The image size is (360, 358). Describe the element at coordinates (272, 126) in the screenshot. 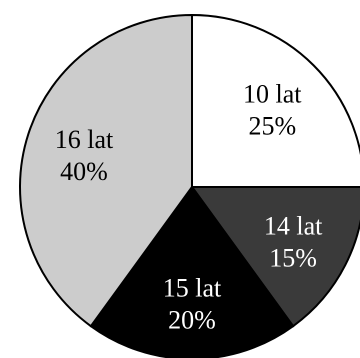

I see `slice-percent-label: 25%` at that location.